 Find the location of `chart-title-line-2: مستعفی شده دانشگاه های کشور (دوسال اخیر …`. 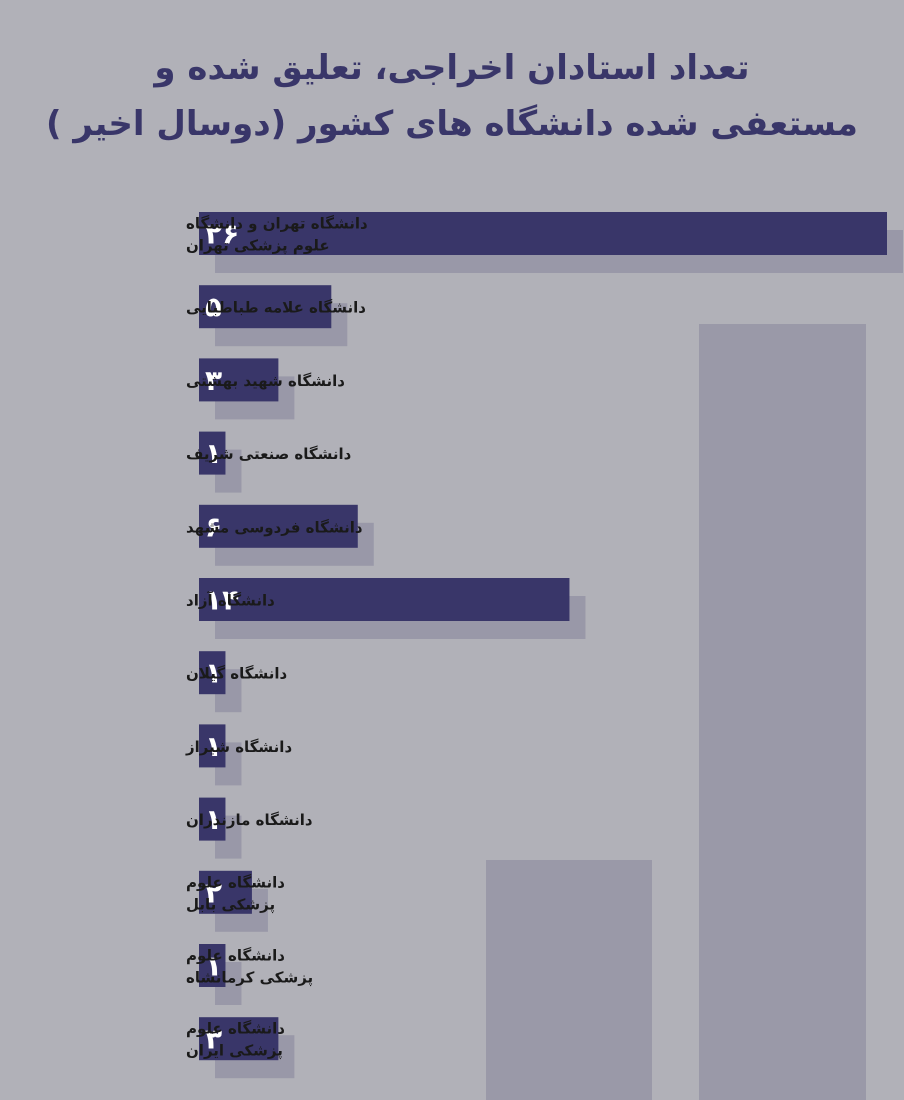

chart-title-line-2: مستعفی شده دانشگاه های کشور (دوسال اخیر … is located at coordinates (452, 124).